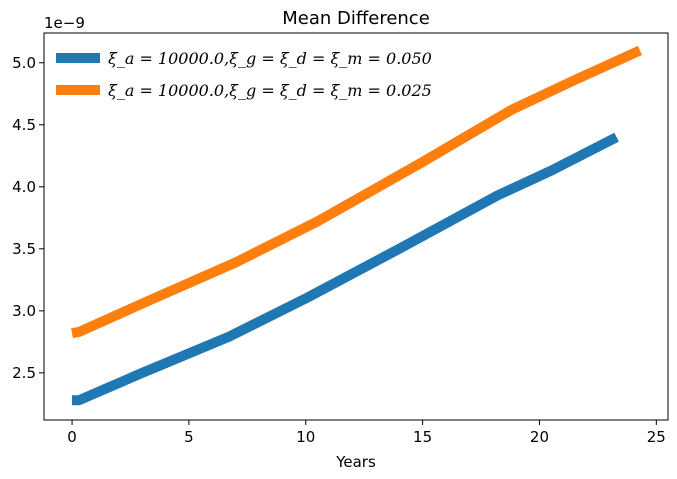 This screenshot has width=677, height=479. Describe the element at coordinates (24, 187) in the screenshot. I see `y-tick-label: 4.0` at that location.